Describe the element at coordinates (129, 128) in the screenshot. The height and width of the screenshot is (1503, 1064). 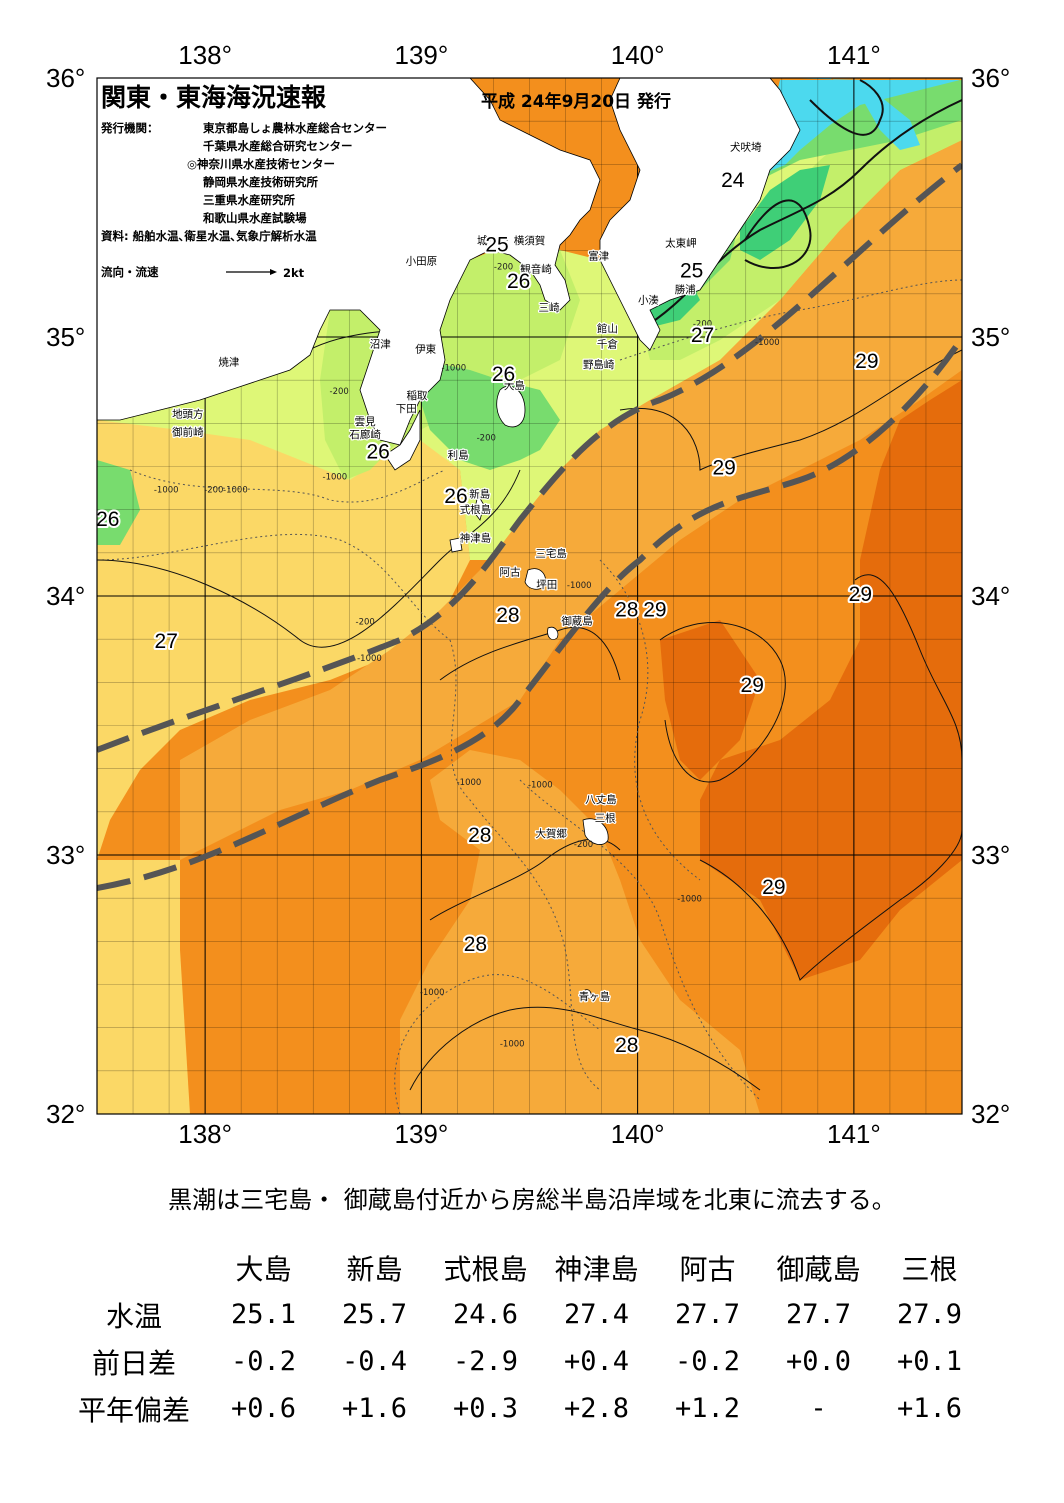
I see `issuer-label: 発行機関：` at that location.